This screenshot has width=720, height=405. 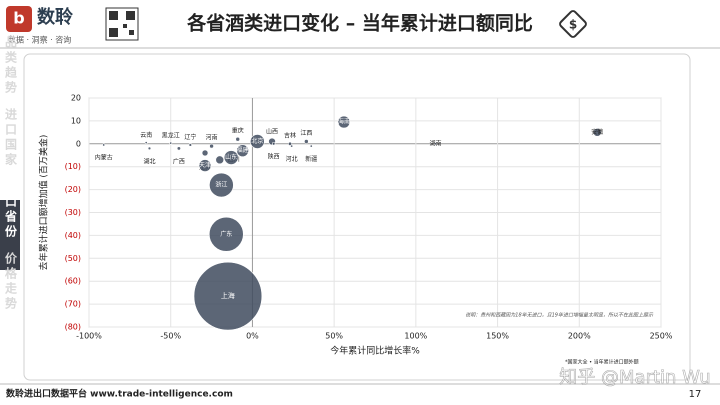 What do you see at coordinates (76, 120) in the screenshot?
I see `y-tick-label: 10` at bounding box center [76, 120].